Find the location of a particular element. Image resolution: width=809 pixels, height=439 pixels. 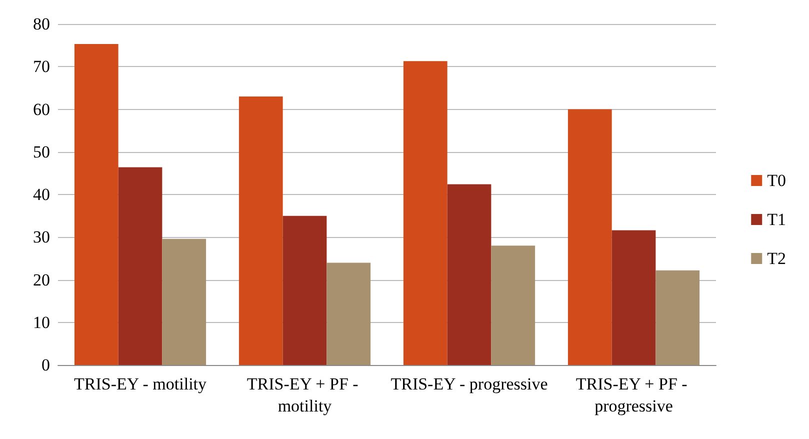

legend-label: T2 is located at coordinates (776, 258).